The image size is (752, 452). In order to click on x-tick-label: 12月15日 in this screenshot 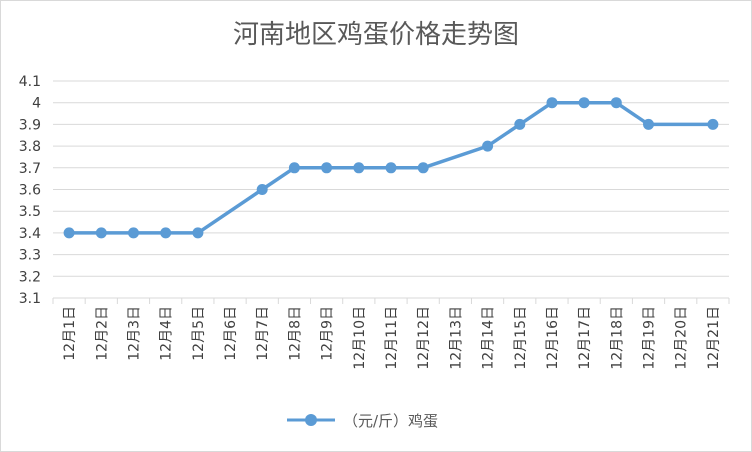, I will do `click(521, 338)`.